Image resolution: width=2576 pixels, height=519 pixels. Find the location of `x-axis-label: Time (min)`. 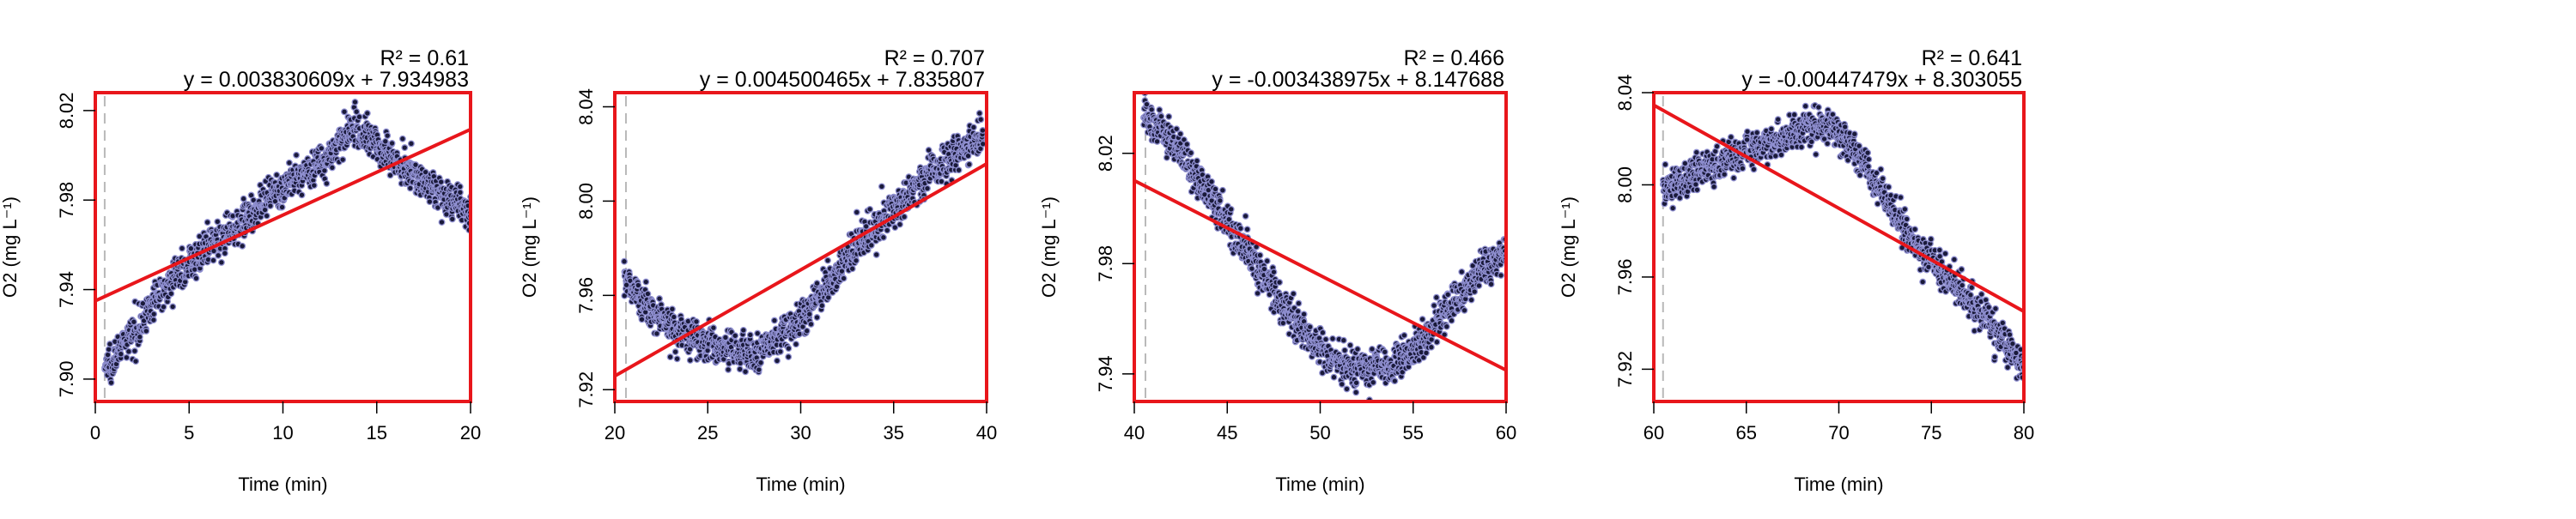

x-axis-label: Time (min) is located at coordinates (1319, 484).